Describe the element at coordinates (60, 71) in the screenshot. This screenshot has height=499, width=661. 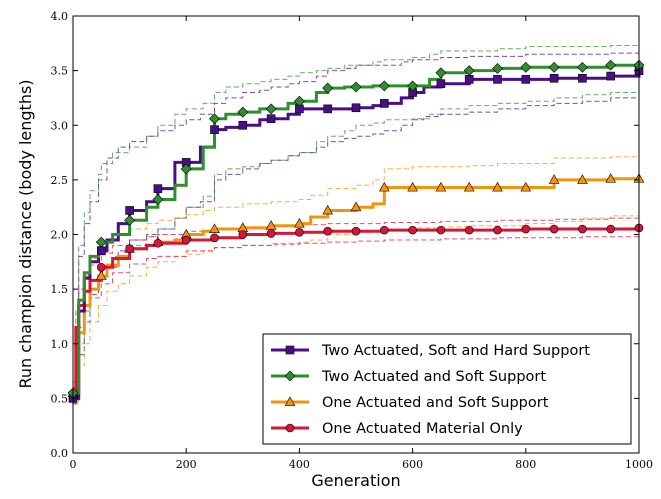
I see `y-tick-label: 3.5` at that location.